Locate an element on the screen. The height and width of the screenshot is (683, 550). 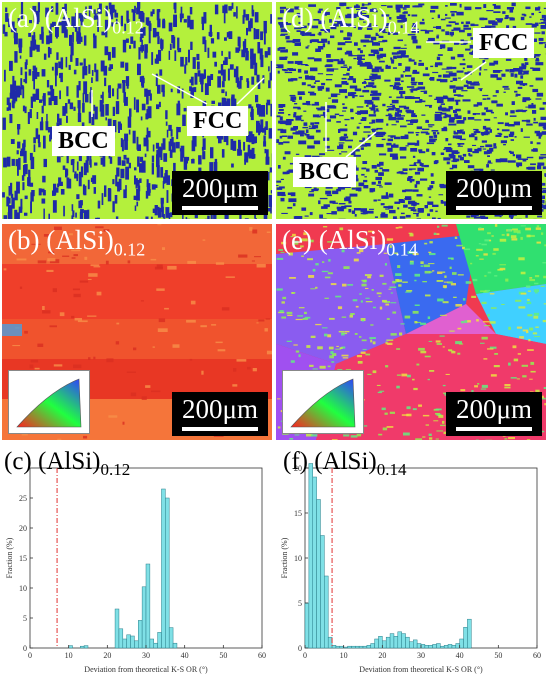
panel-d-label: (d) (AlSi)0.14 is located at coordinates (351, 20).